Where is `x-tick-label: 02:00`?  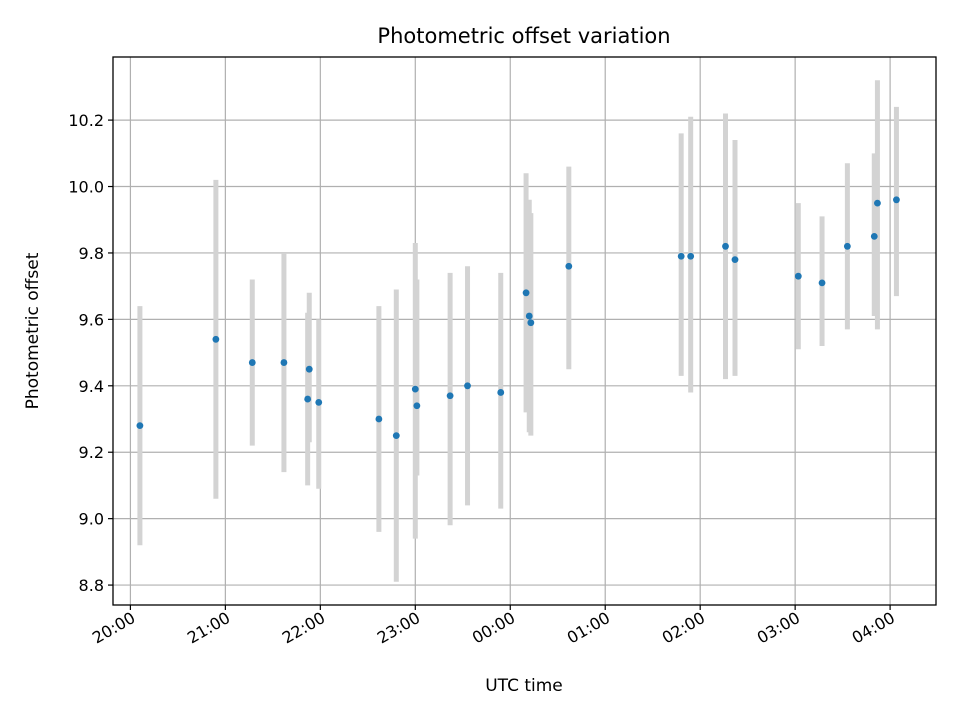 x-tick-label: 02:00 is located at coordinates (683, 628).